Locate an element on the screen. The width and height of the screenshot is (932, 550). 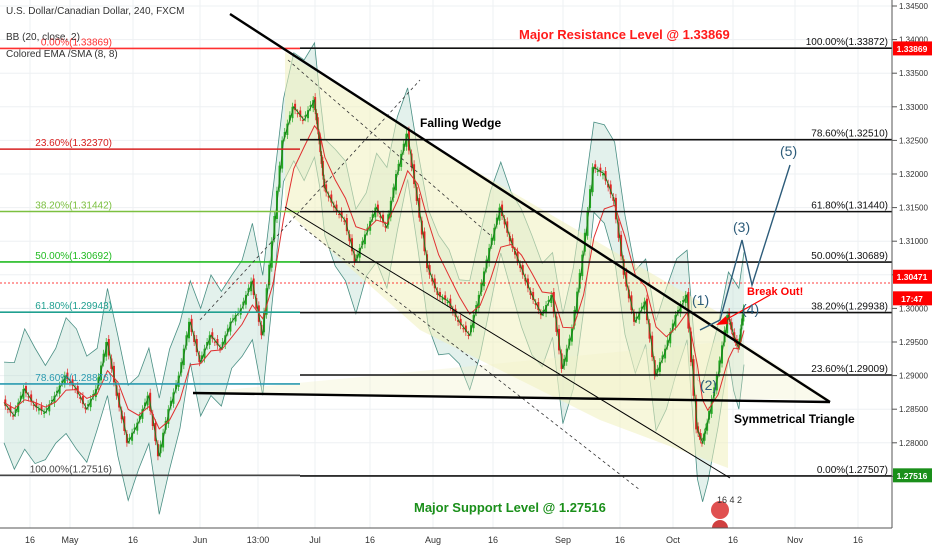
resistance-annotation: Major Resistance Level @ 1.33869 is located at coordinates (624, 34).